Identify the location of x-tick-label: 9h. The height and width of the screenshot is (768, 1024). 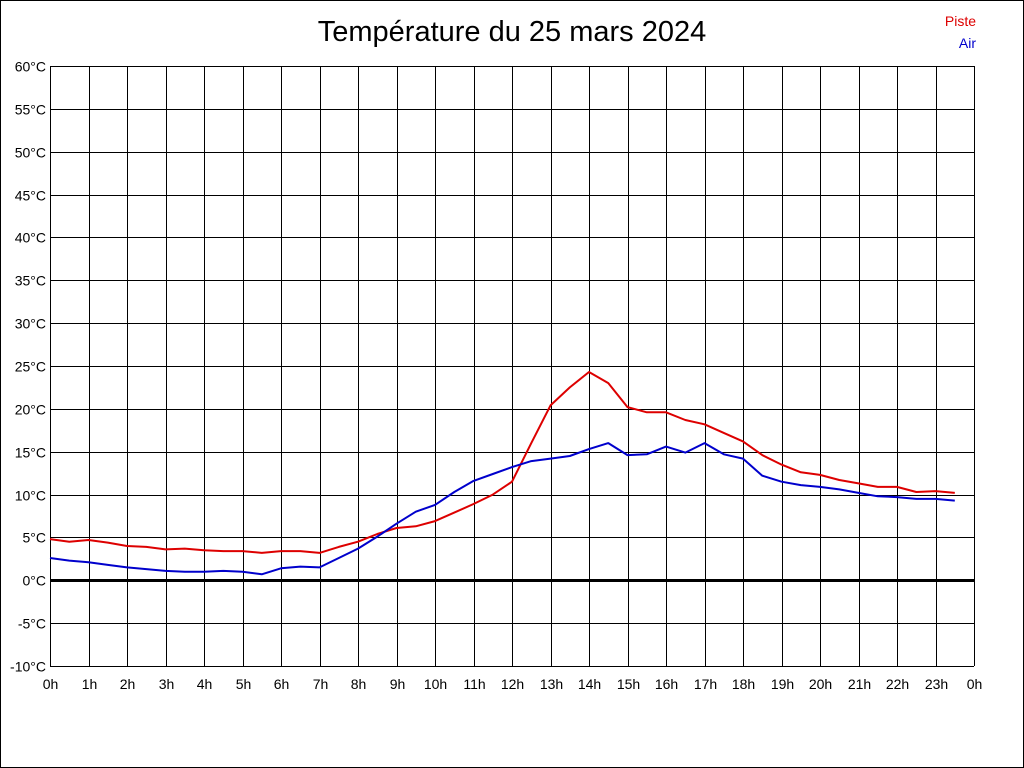
(398, 684).